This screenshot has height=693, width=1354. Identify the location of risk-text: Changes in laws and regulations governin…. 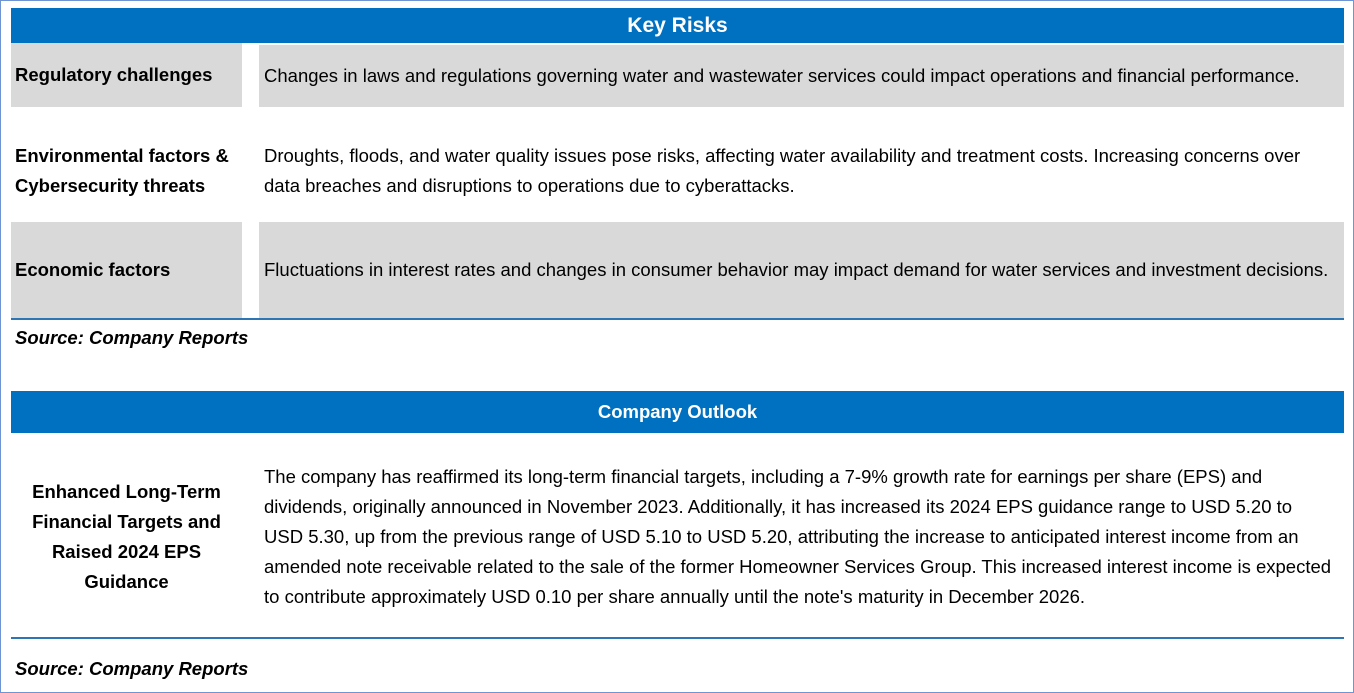
(801, 76).